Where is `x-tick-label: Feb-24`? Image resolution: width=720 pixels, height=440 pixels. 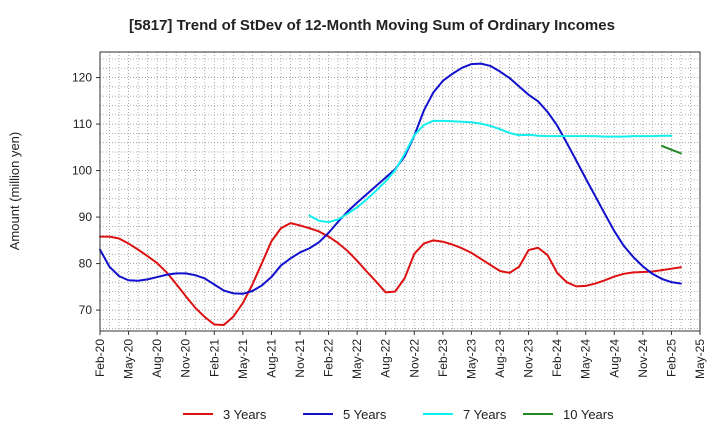
x-tick-label: Feb-24 is located at coordinates (557, 358).